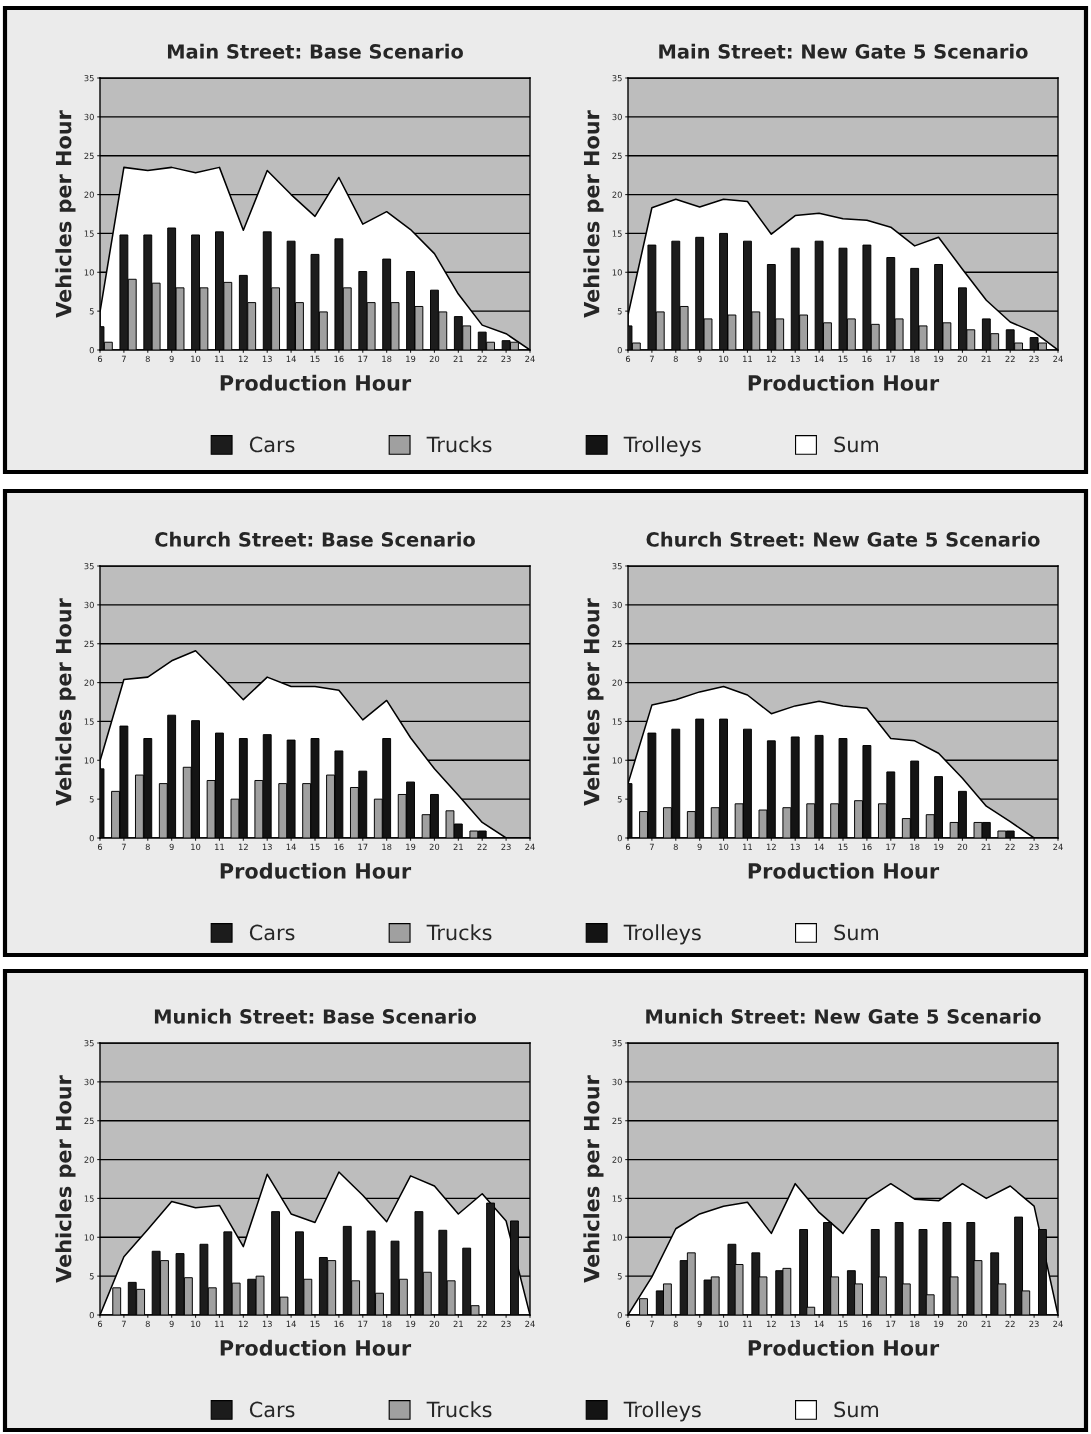 The height and width of the screenshot is (1434, 1091). Describe the element at coordinates (272, 932) in the screenshot. I see `legend-label: Cars` at that location.